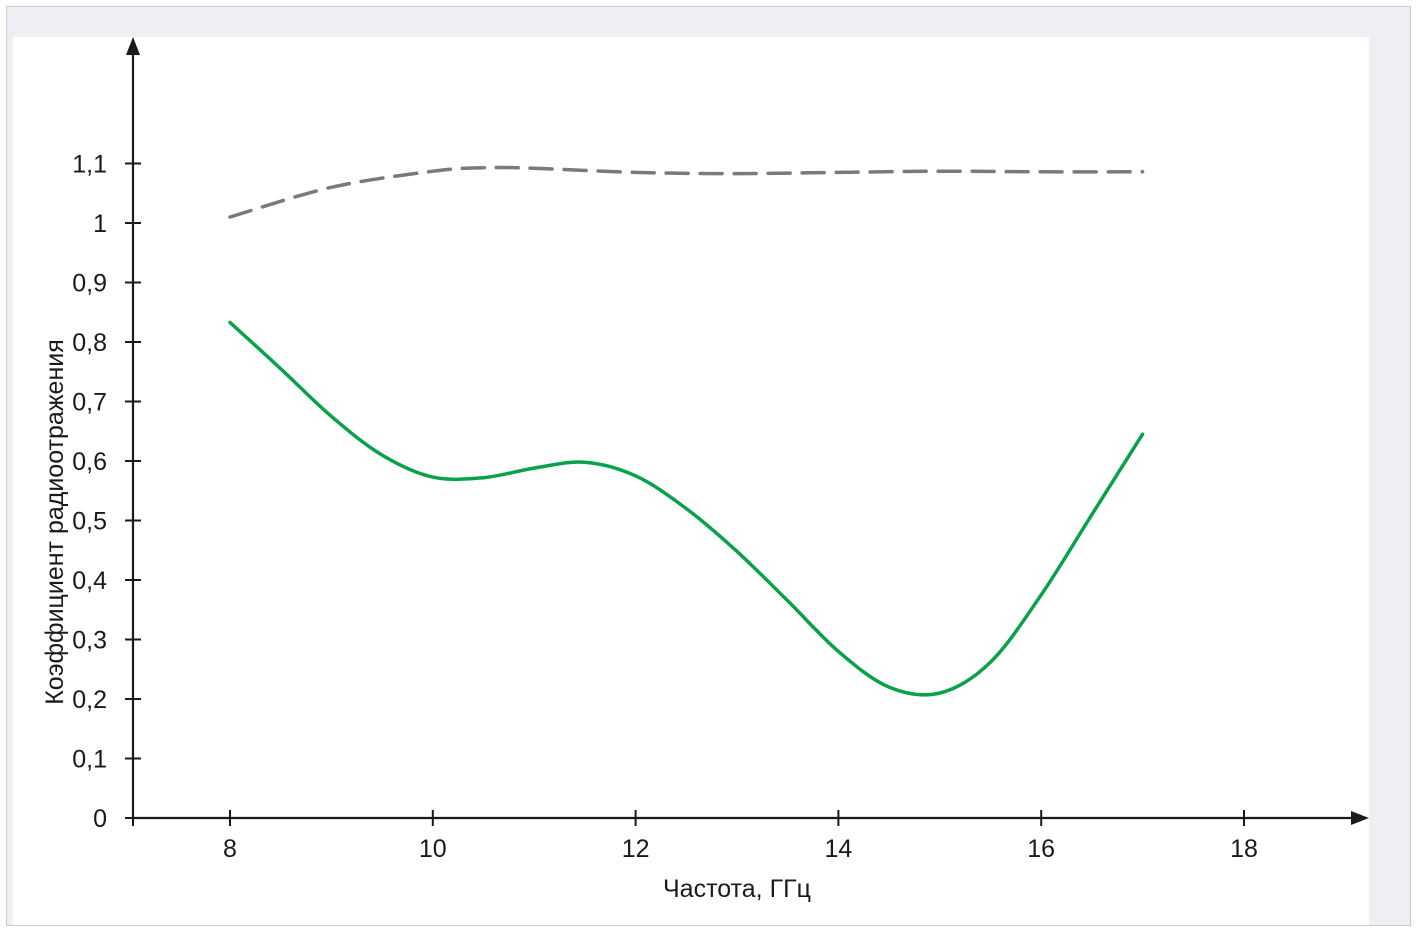 The width and height of the screenshot is (1419, 934). Describe the element at coordinates (89, 581) in the screenshot. I see `y-tick-label: 0,4` at that location.